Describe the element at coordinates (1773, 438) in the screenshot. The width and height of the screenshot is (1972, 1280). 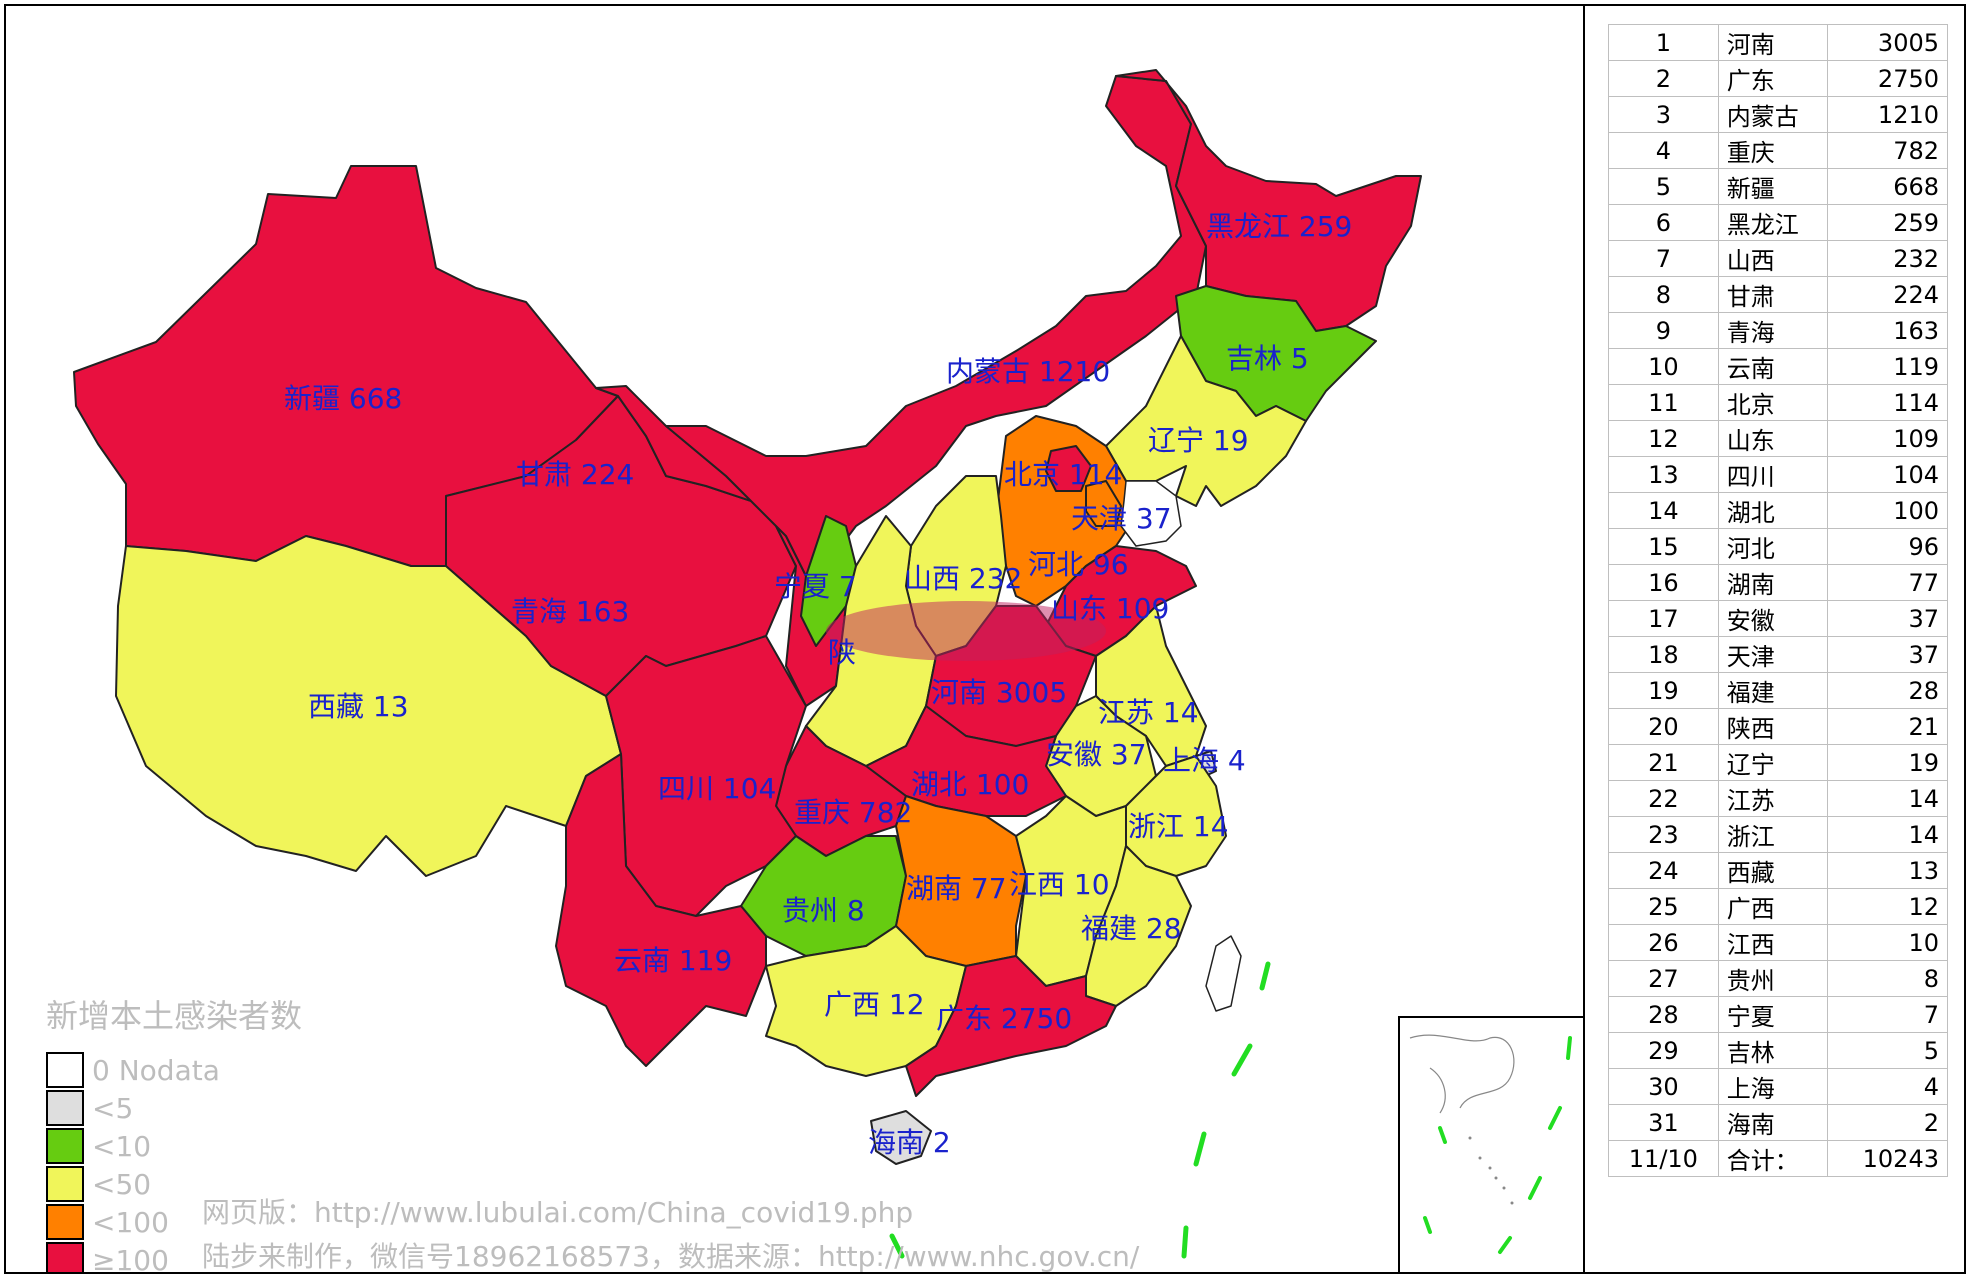
I see `province-cell: 山东` at that location.